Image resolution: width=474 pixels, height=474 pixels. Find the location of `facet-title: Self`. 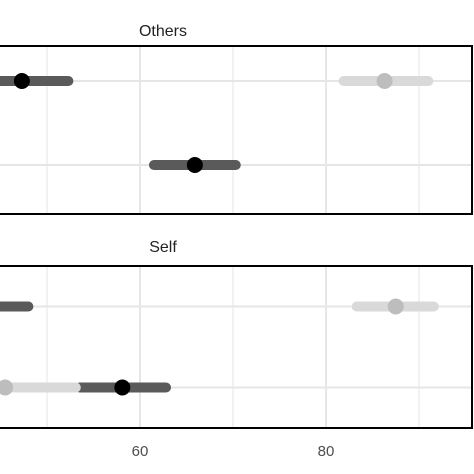

facet-title: Self is located at coordinates (163, 247).